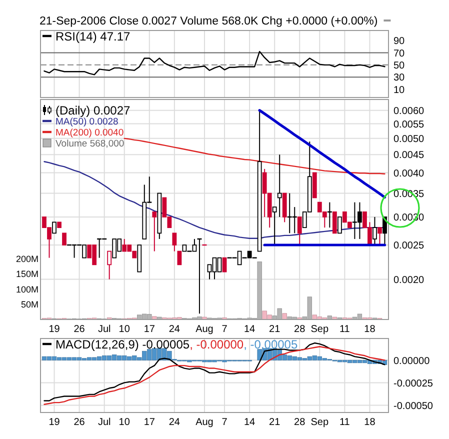 The width and height of the screenshot is (449, 439). I want to click on y2-tick-label: 150M, so click(27, 274).